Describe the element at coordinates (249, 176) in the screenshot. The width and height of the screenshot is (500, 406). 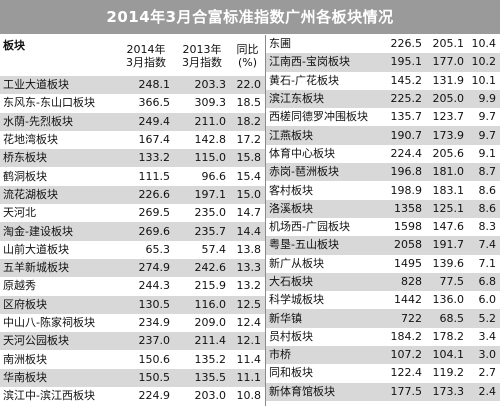
I see `yoy-change: 15.4` at that location.